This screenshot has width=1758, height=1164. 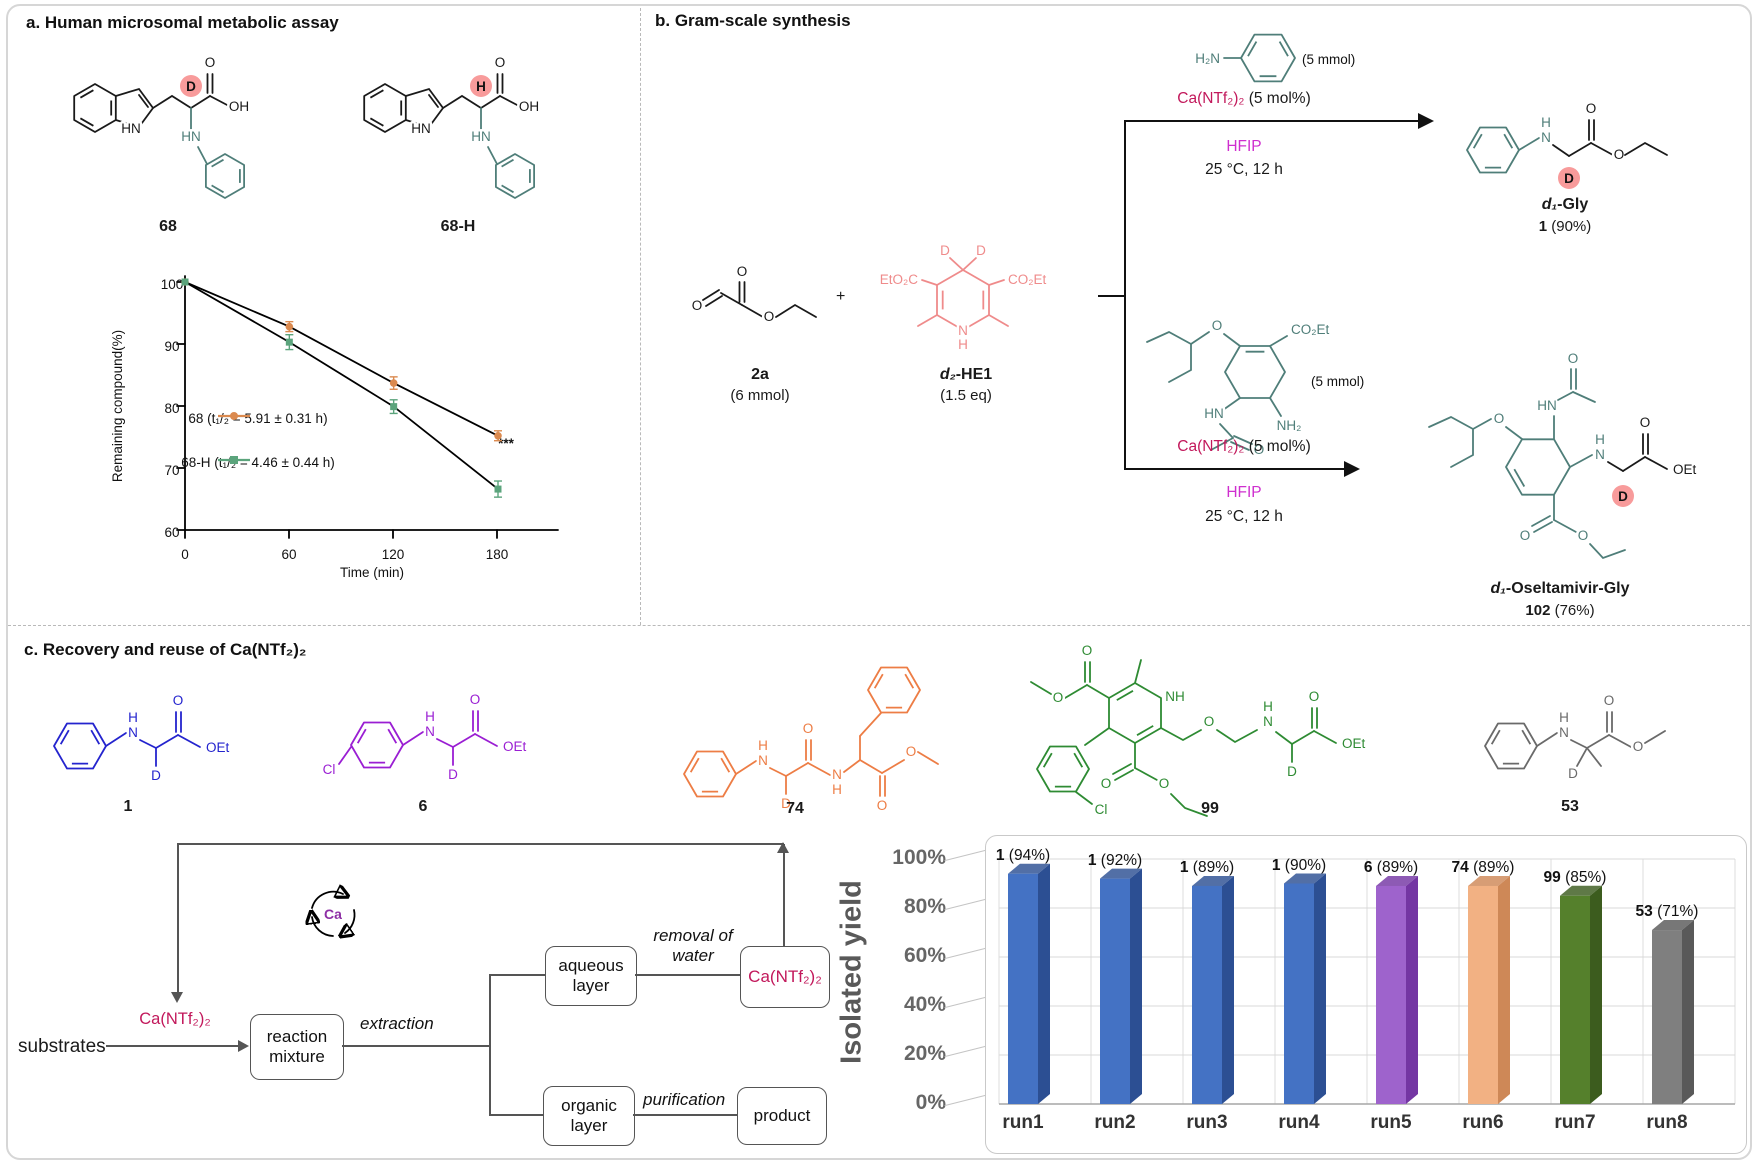 What do you see at coordinates (297, 1047) in the screenshot?
I see `flow-box-reaction-mixture: reaction mixture` at bounding box center [297, 1047].